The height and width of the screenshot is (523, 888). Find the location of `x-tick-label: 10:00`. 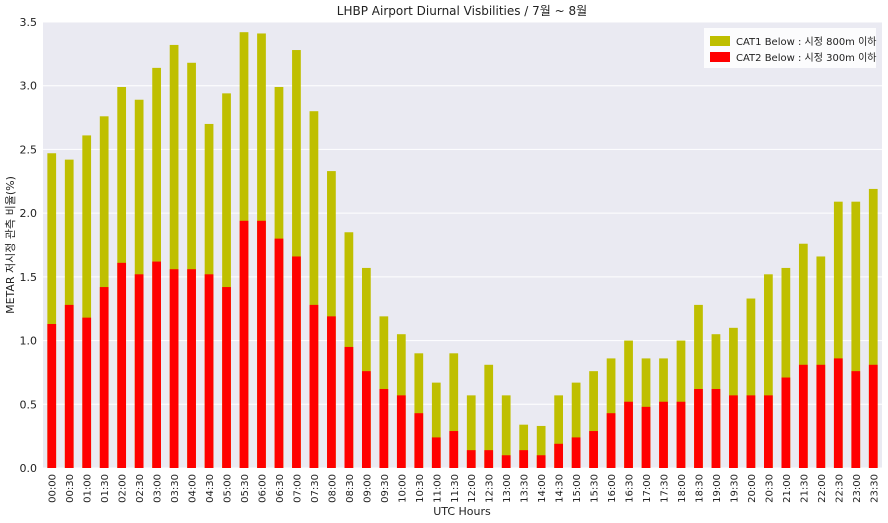

x-tick-label: 10:00 is located at coordinates (402, 488).